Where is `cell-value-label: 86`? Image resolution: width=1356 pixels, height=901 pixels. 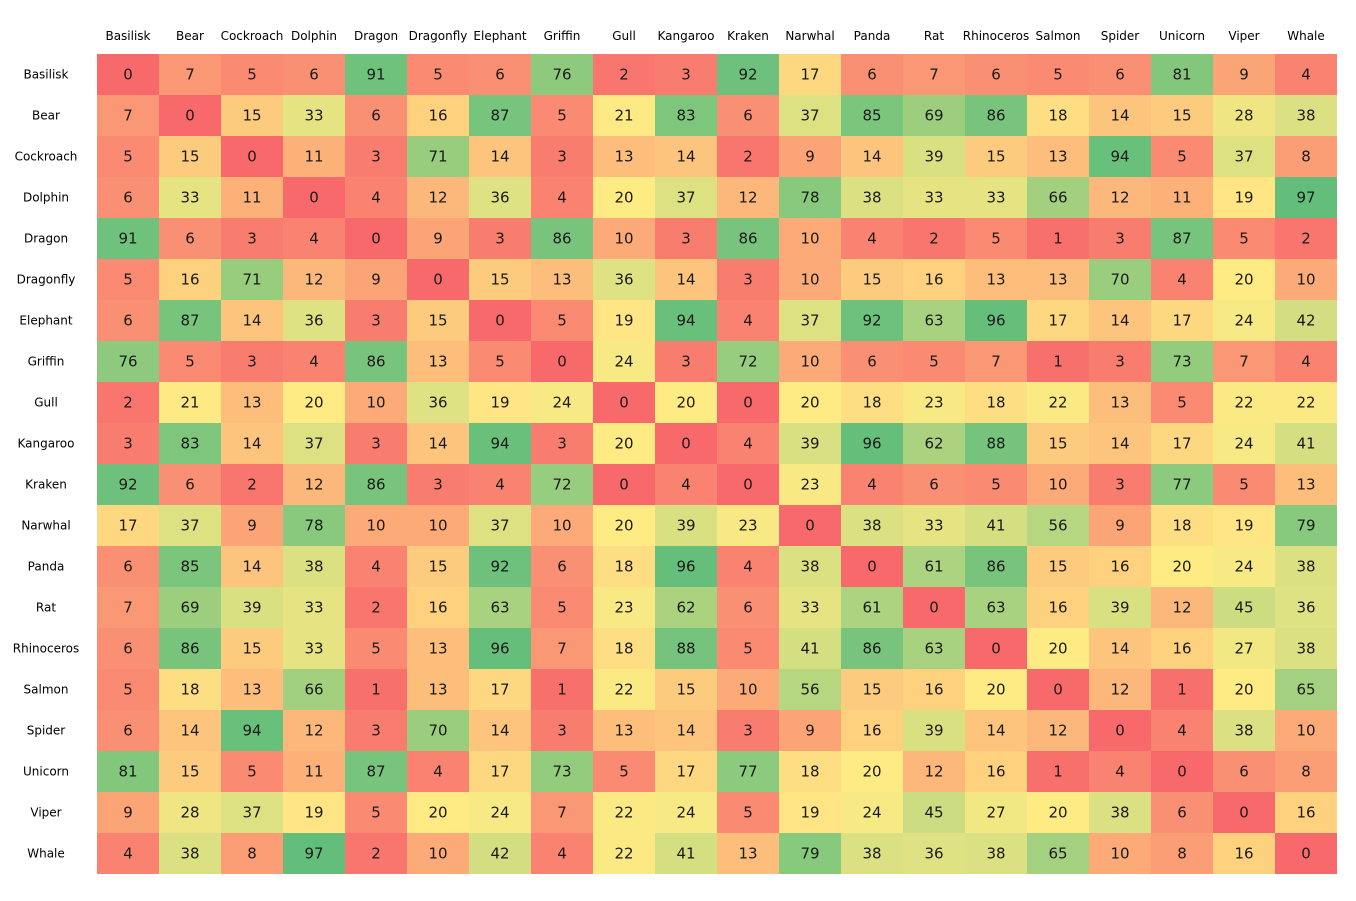
cell-value-label: 86 is located at coordinates (995, 116).